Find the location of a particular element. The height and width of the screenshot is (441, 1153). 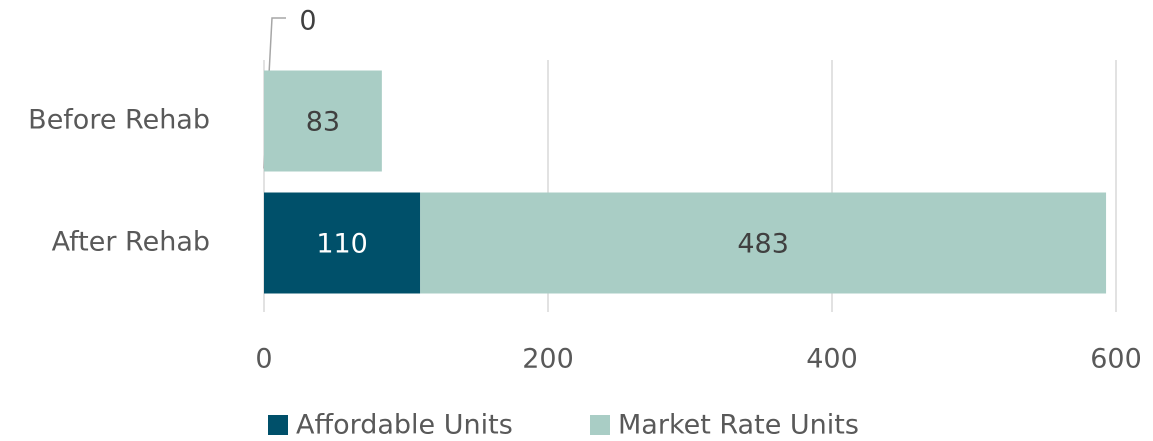

legend-label: Affordable Units is located at coordinates (404, 425).